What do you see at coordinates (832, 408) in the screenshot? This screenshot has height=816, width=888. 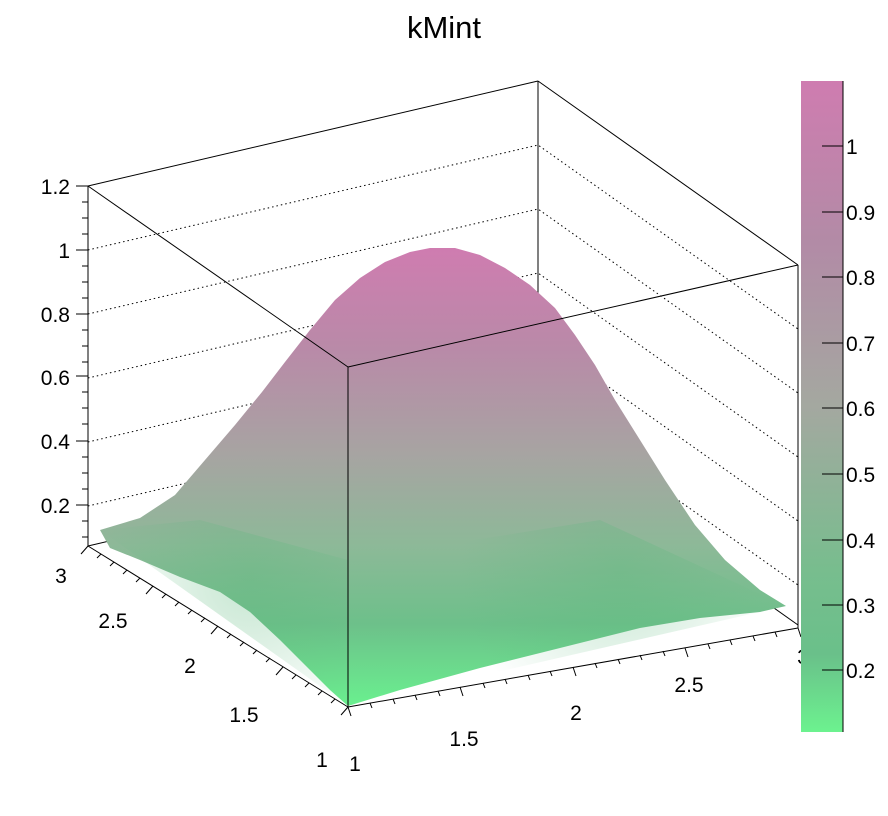 I see `color-bar-ticks` at bounding box center [832, 408].